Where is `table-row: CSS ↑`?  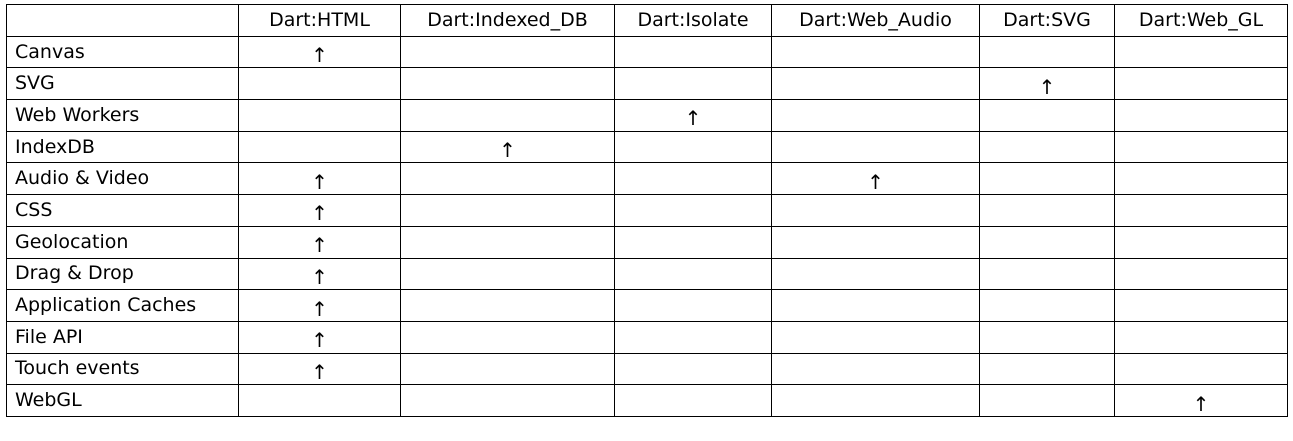 table-row: CSS ↑ is located at coordinates (647, 210).